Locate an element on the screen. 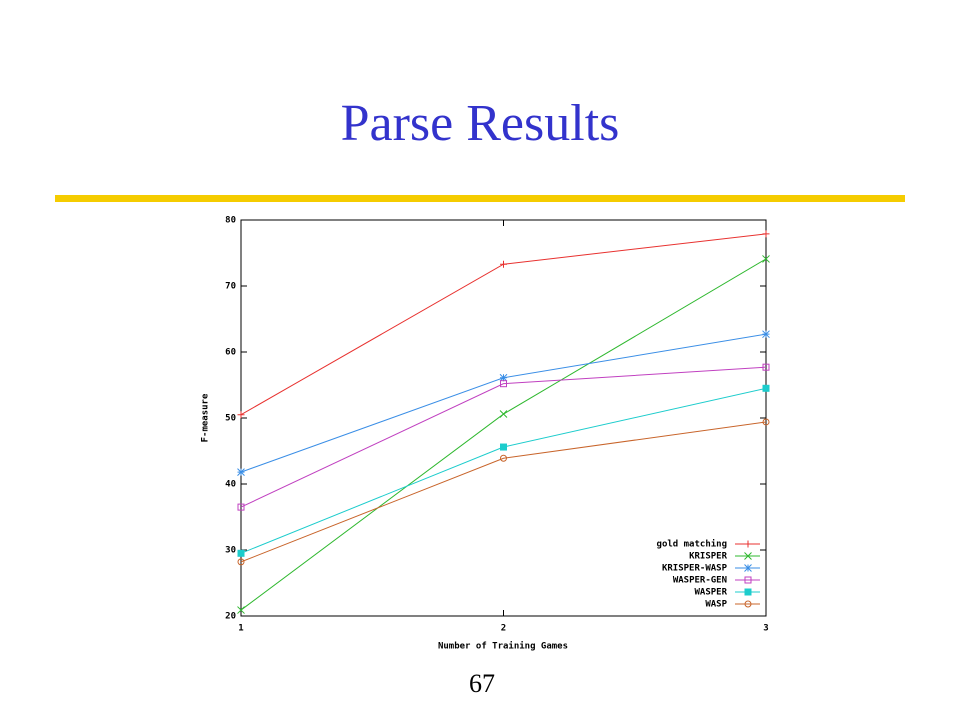  x-axis-label: Number of Training Games is located at coordinates (503, 646).